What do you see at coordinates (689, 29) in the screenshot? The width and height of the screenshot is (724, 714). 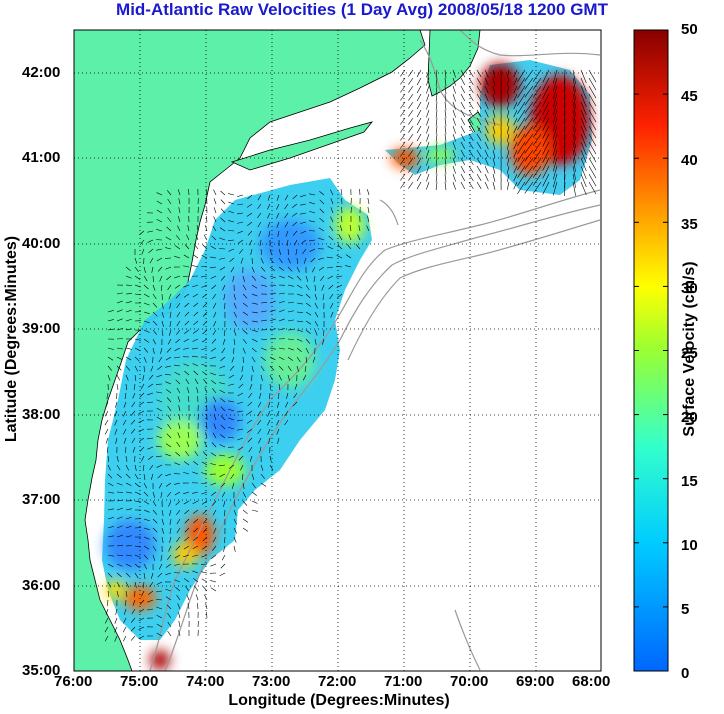 I see `cb-tick-10: 50` at bounding box center [689, 29].